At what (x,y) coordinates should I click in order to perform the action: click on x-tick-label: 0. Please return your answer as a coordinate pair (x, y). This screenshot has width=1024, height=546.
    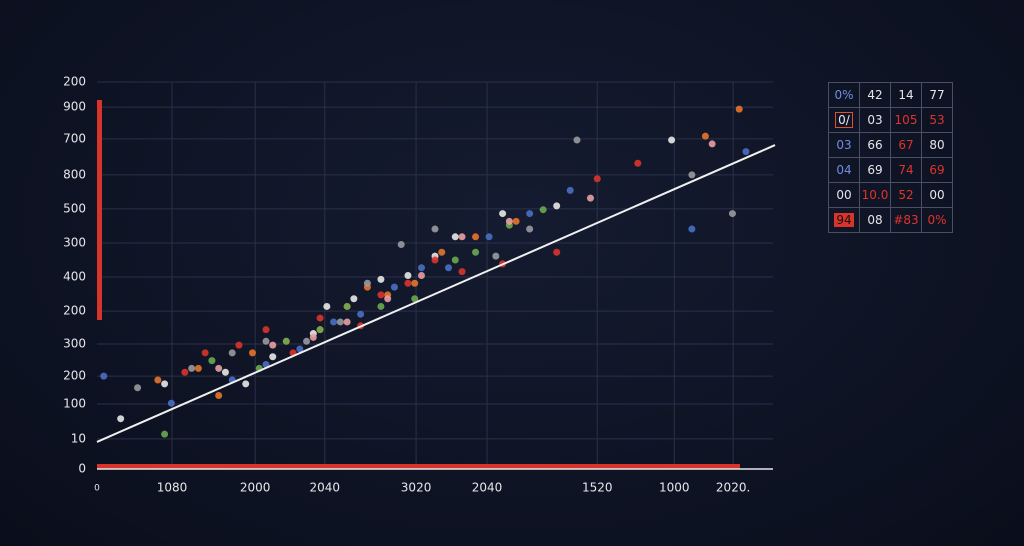
    Looking at the image, I should click on (97, 489).